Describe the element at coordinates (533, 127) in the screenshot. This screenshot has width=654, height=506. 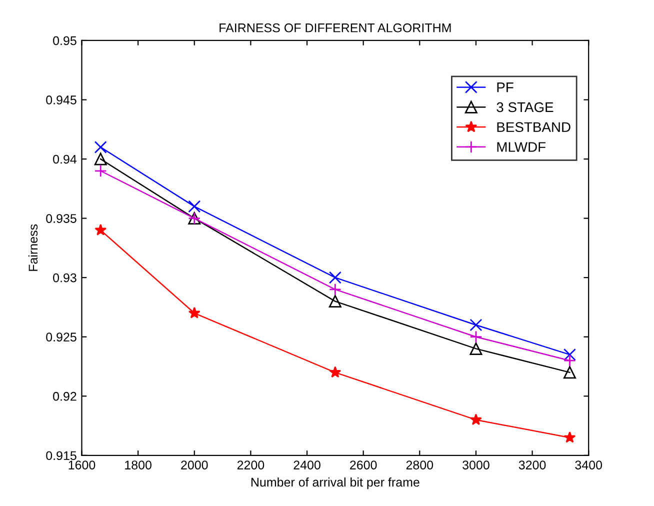
I see `legend-label: BESTBAND` at that location.